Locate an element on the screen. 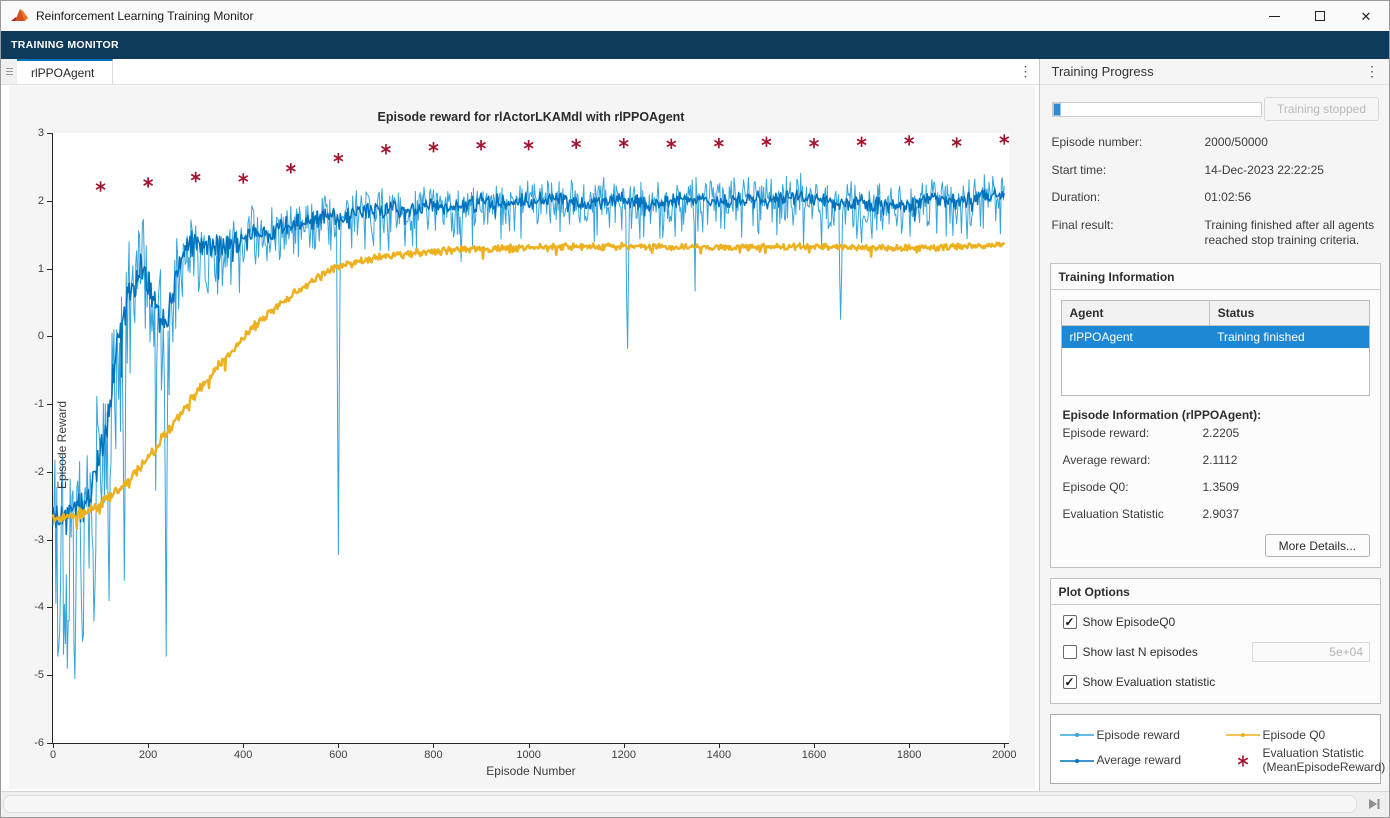  table-header-row: Agent Status is located at coordinates (1215, 313).